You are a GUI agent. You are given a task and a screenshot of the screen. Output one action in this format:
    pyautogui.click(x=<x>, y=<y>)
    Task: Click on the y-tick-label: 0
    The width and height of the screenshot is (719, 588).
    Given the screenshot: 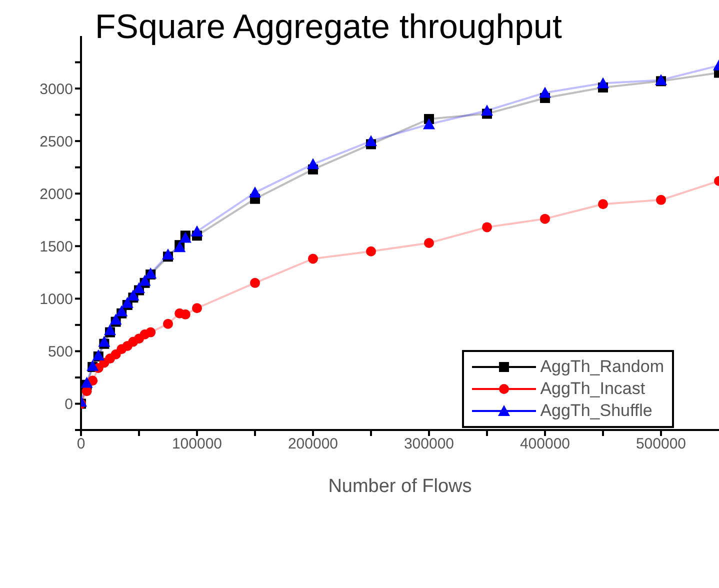 What is the action you would take?
    pyautogui.click(x=68, y=405)
    